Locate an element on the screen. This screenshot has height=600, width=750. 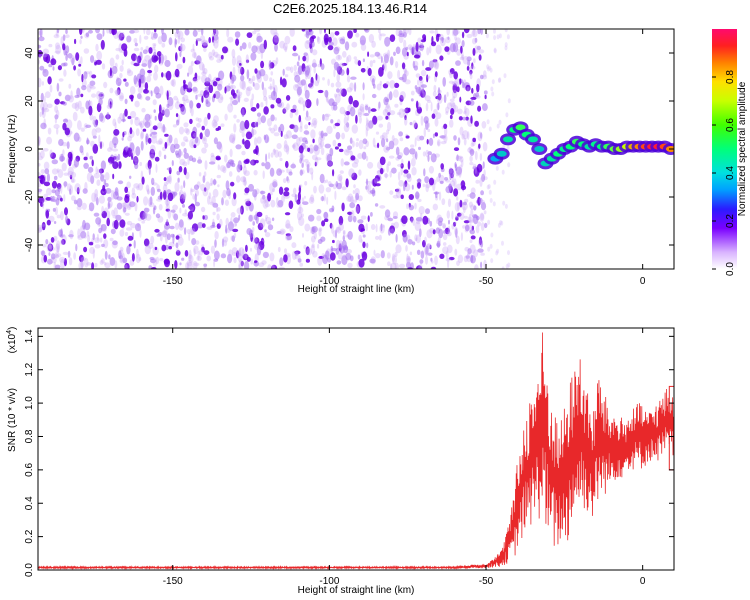
y-tick-label: 1.4 is located at coordinates (29, 336).